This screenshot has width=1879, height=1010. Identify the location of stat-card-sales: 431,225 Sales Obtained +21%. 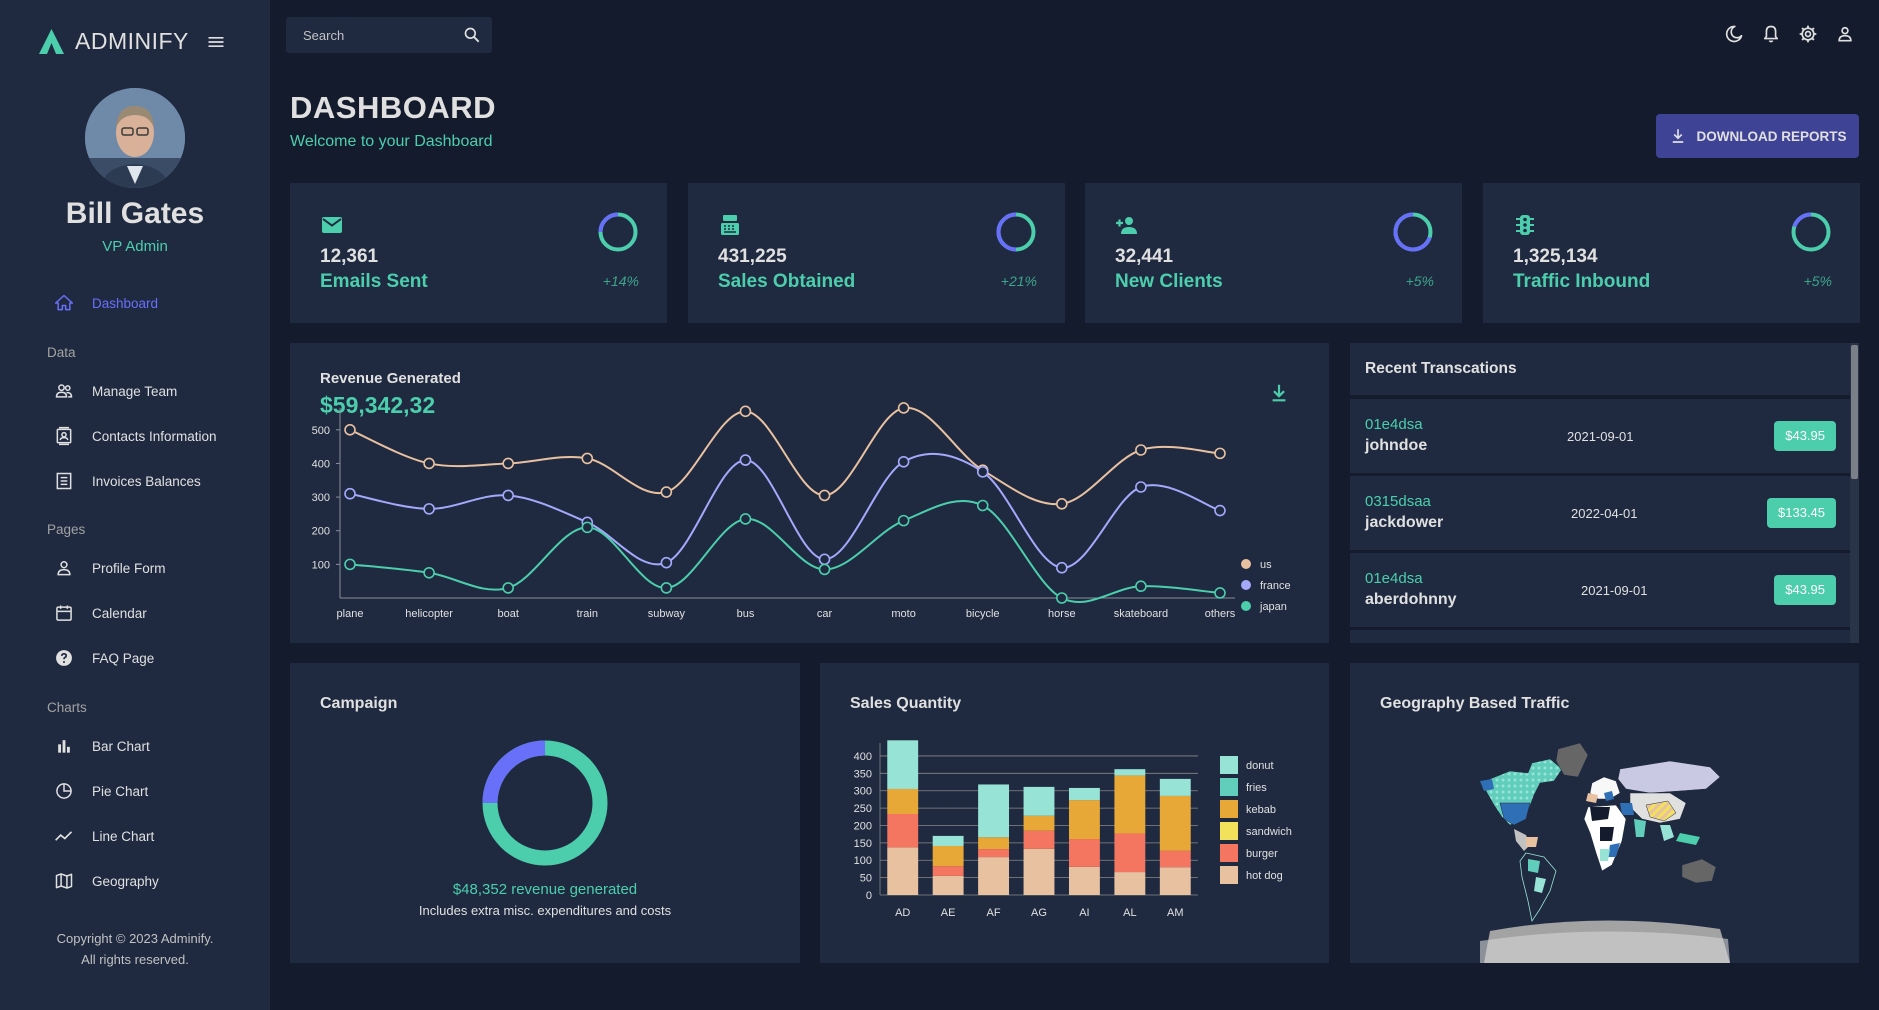
(876, 253).